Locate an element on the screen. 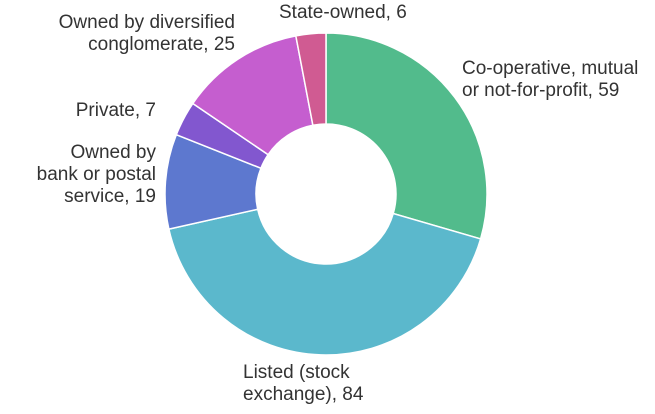  slice-label-owned-by-diversified-conglomerate: Owned by diversified conglomerate, 25 is located at coordinates (147, 33).